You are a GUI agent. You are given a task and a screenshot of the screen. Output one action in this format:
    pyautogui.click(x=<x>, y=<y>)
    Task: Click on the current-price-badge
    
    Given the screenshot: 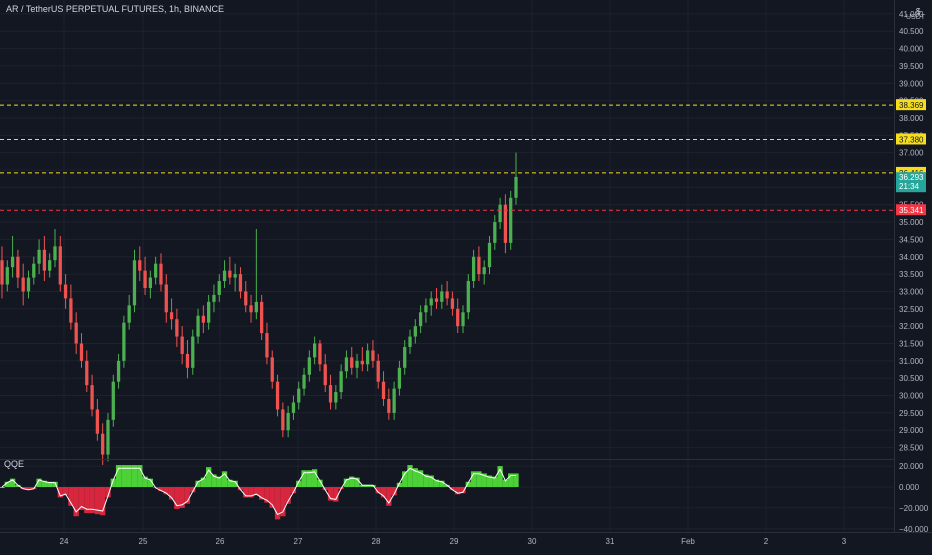 What is the action you would take?
    pyautogui.click(x=911, y=182)
    